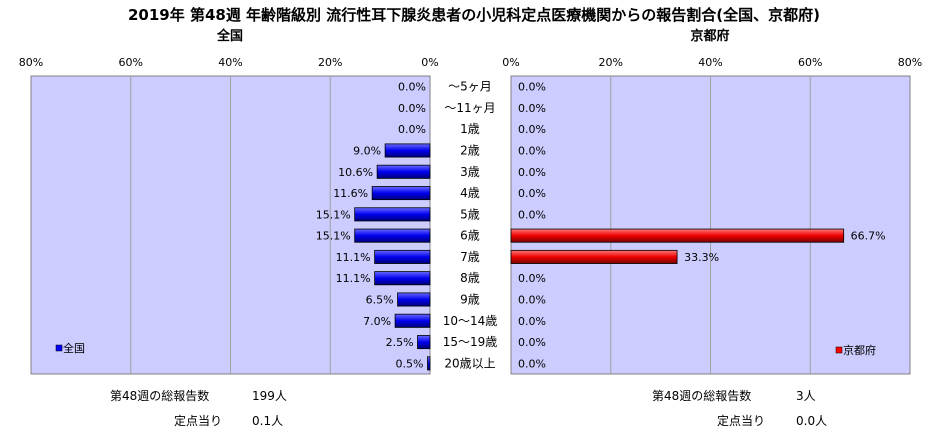  What do you see at coordinates (131, 62) in the screenshot?
I see `left-tick-label: 60%` at bounding box center [131, 62].